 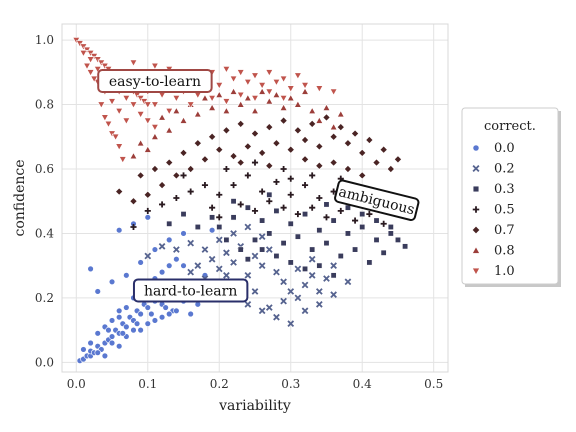 I want to click on annotation-label: hard-to-learn, so click(x=190, y=291).